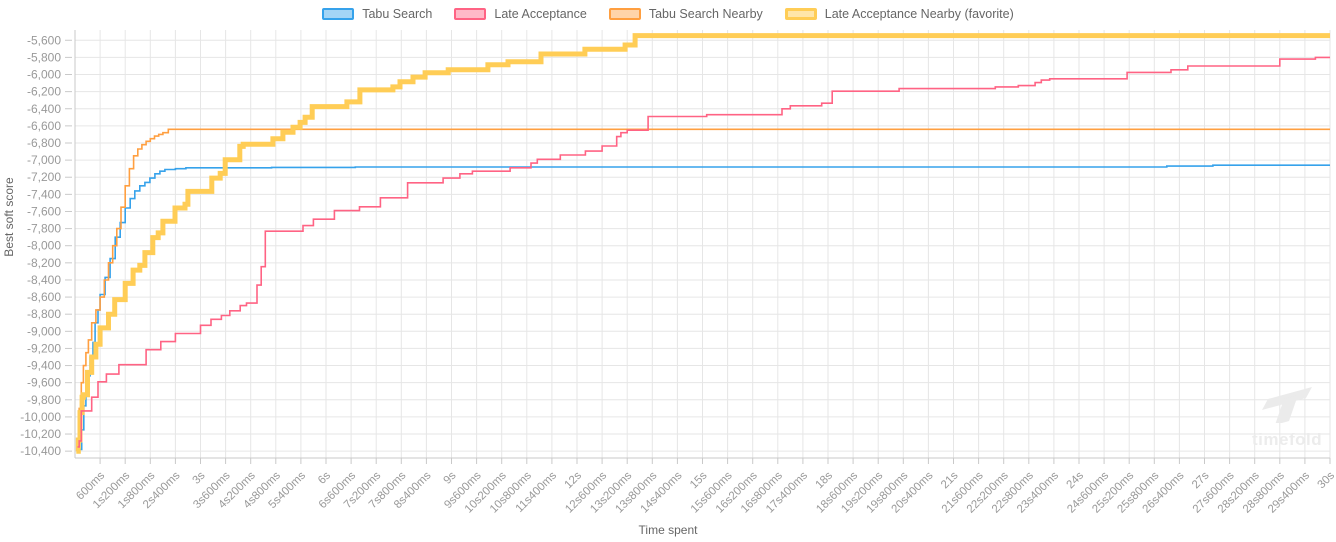 The image size is (1336, 542). I want to click on x-tick-label: 3s, so click(199, 477).